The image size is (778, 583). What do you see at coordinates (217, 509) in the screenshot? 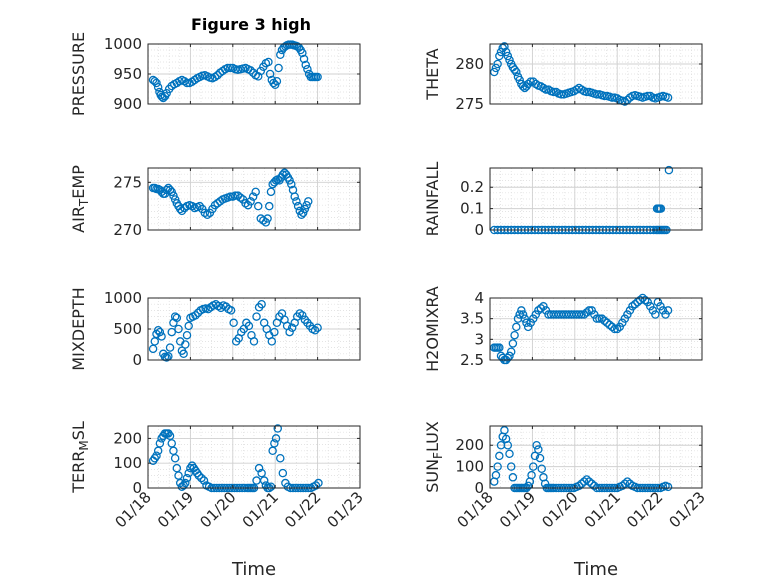
I see `x-tick-label: 01/20` at bounding box center [217, 509].